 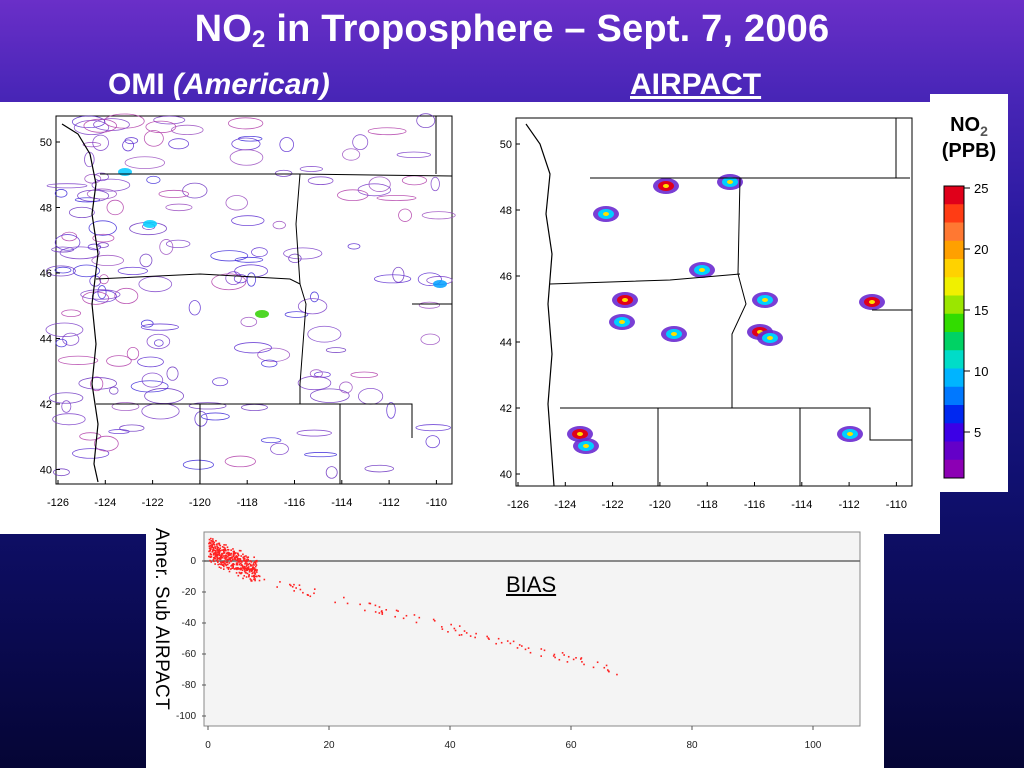 What do you see at coordinates (506, 343) in the screenshot?
I see `map-y-tick-label: 44` at bounding box center [506, 343].